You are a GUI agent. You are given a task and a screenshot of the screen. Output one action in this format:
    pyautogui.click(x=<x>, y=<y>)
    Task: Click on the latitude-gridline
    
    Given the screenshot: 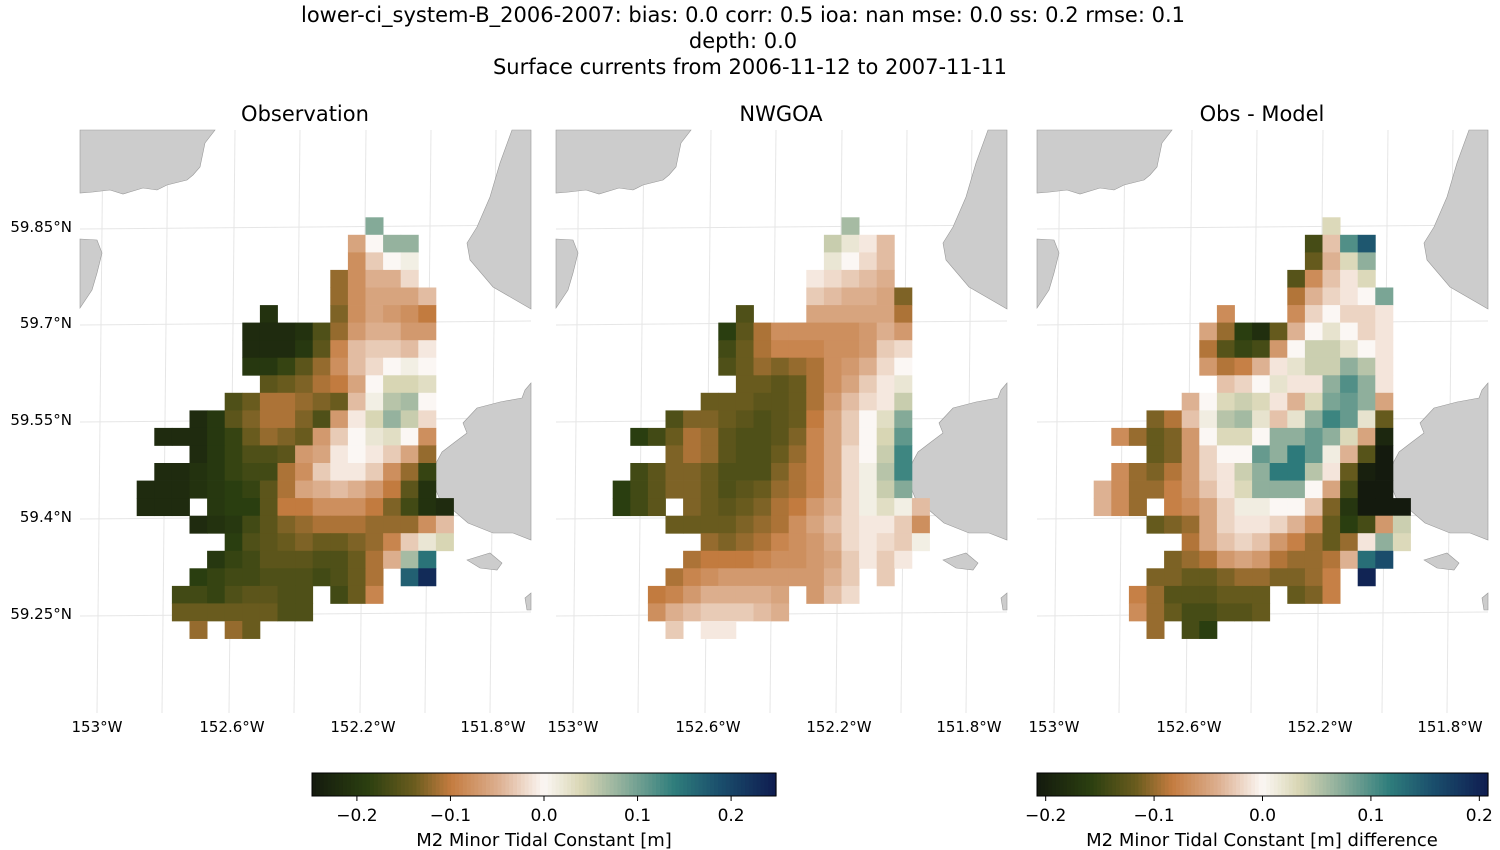 What is the action you would take?
    pyautogui.click(x=1262, y=227)
    